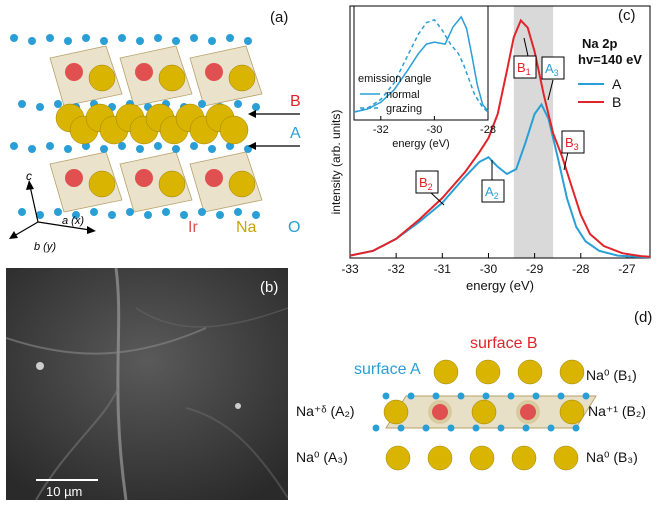 The height and width of the screenshot is (509, 660). Describe the element at coordinates (488, 130) in the screenshot. I see `inset-x-tick-label: -28` at that location.